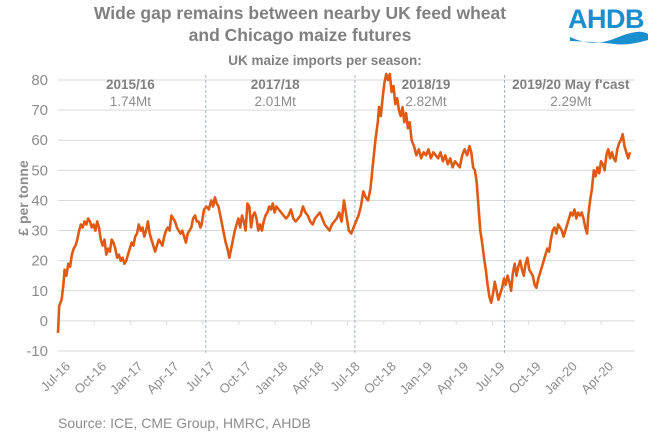 The width and height of the screenshot is (650, 436). Describe the element at coordinates (415, 378) in the screenshot. I see `x-tick-label: Jan-19` at that location.